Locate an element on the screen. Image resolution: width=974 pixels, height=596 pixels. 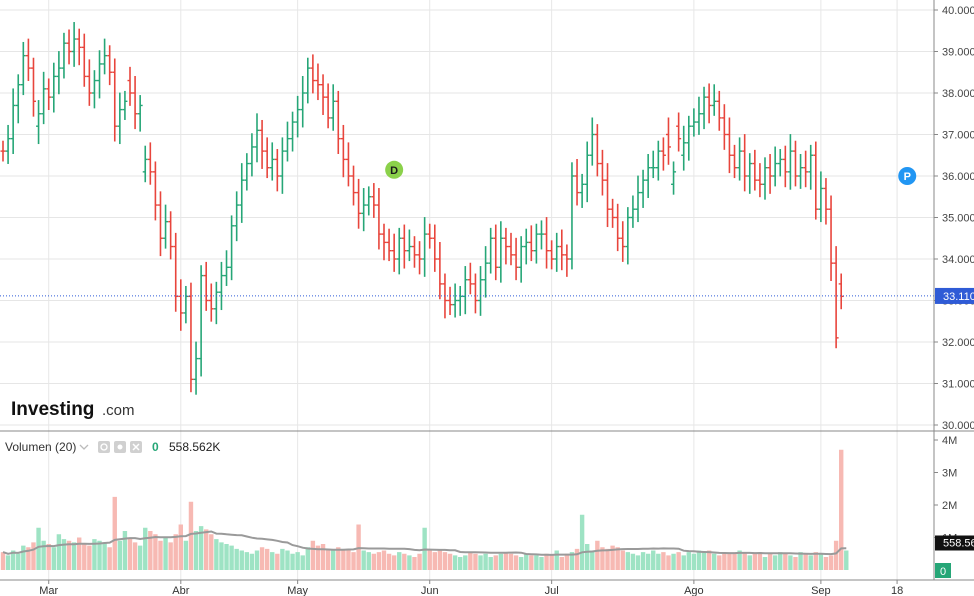
volume-tick-label: 2M is located at coordinates (949, 506).